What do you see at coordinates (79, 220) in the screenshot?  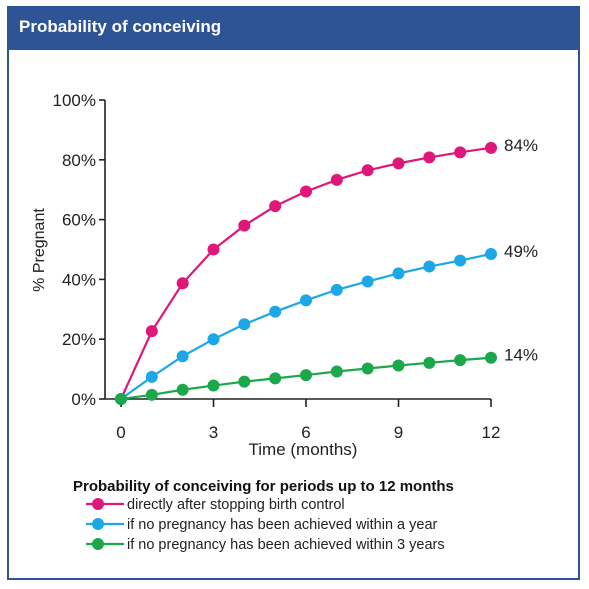 I see `y-tick-label: 60%` at bounding box center [79, 220].